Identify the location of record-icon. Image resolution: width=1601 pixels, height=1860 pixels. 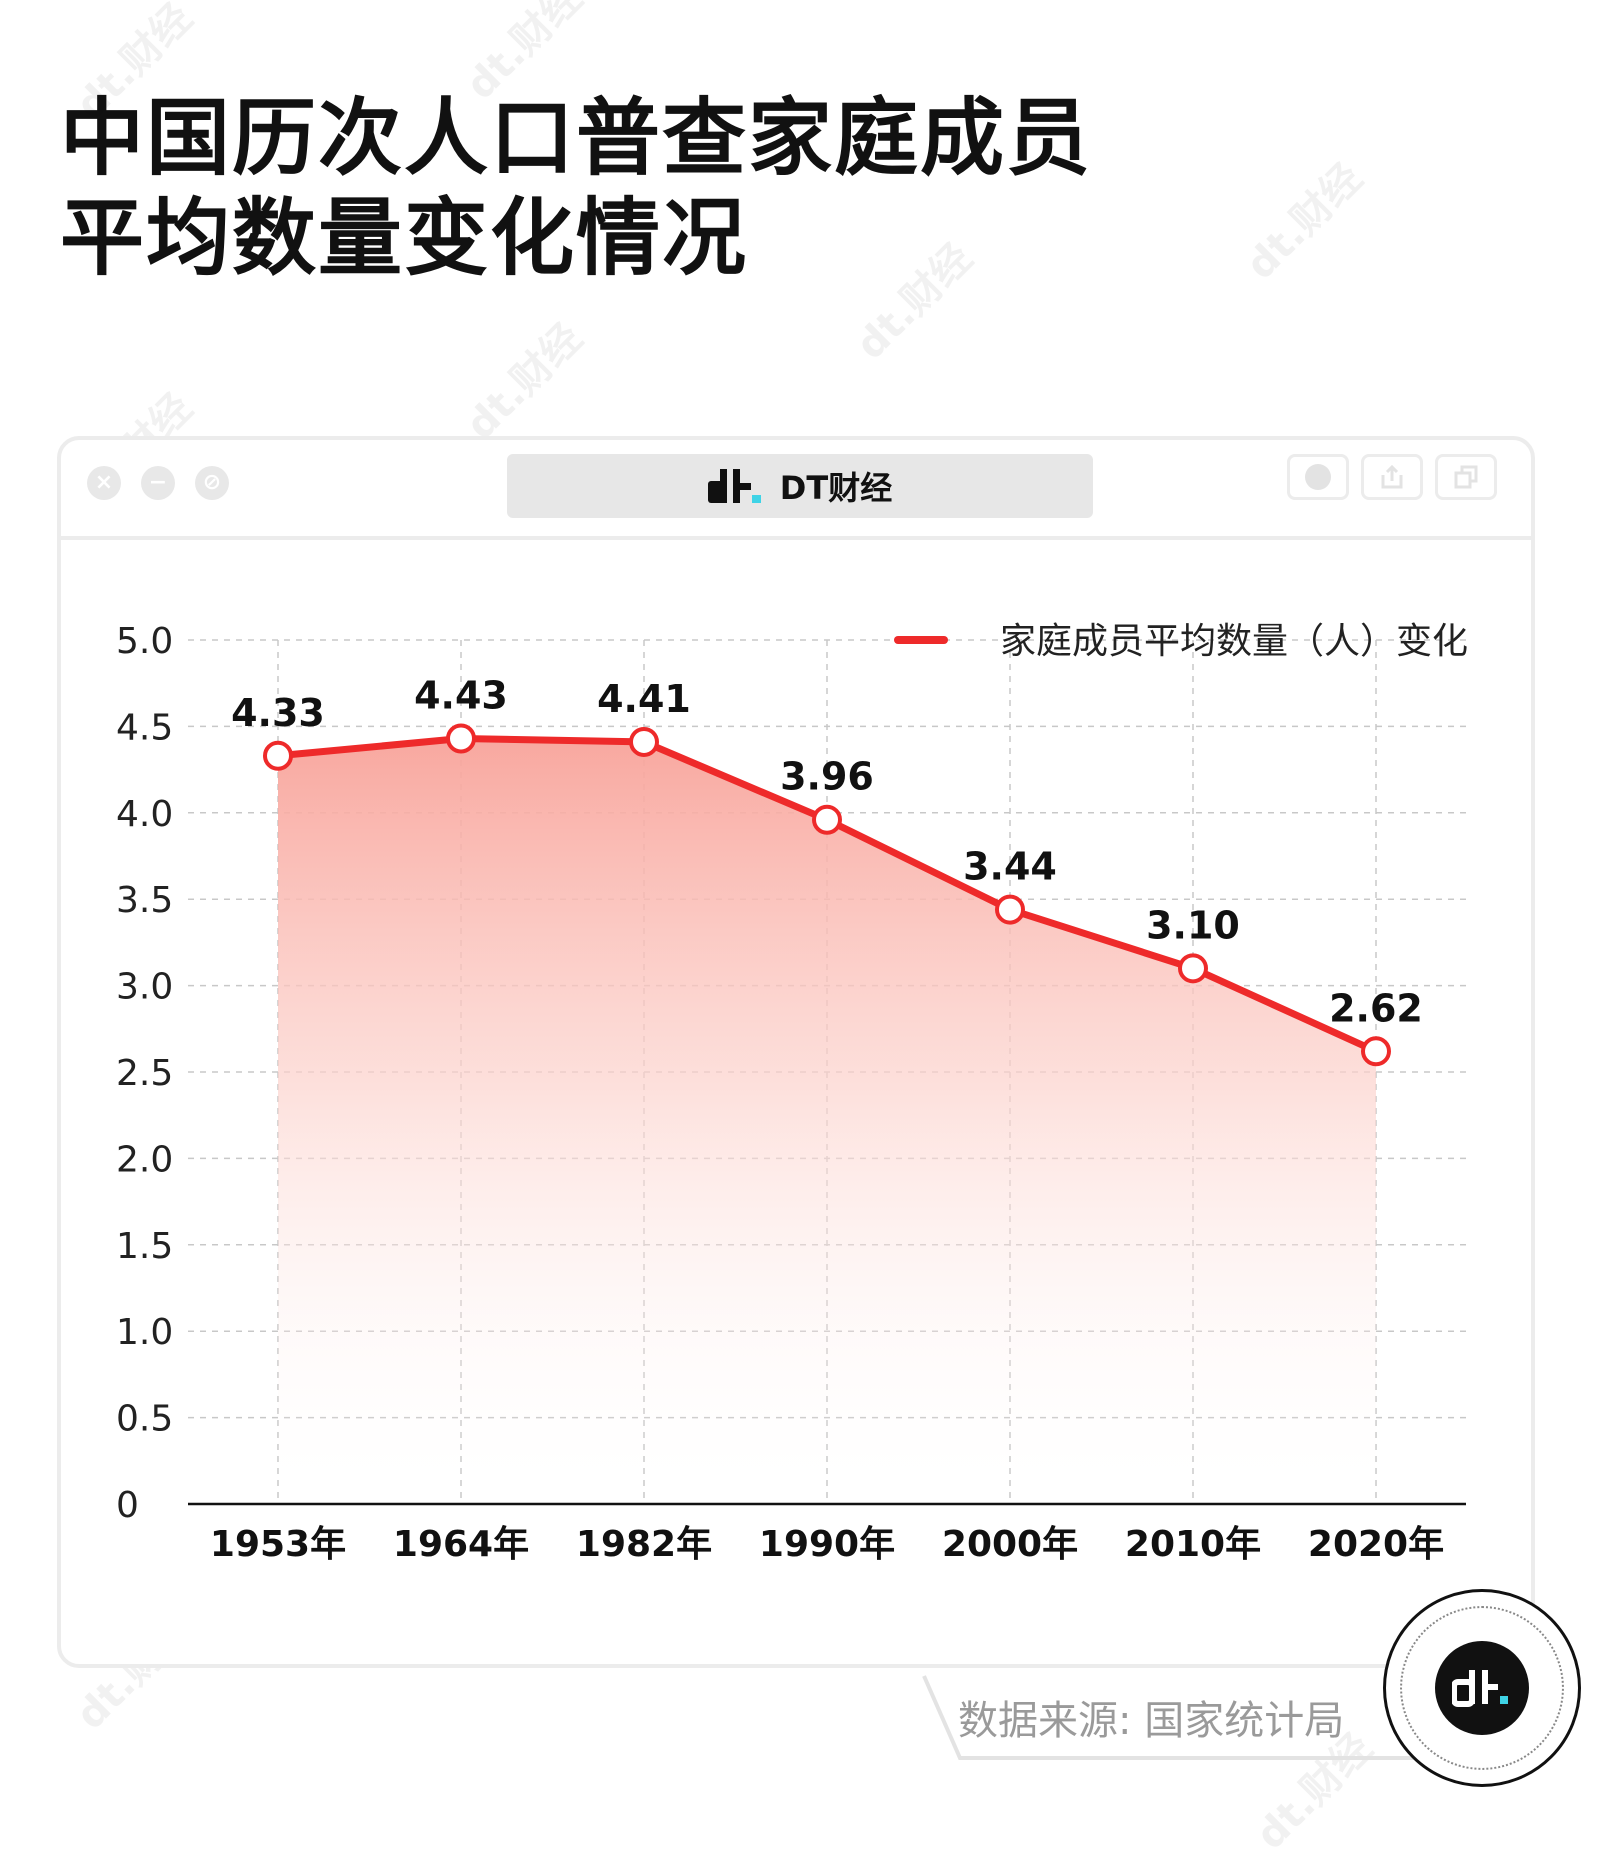
(1318, 477).